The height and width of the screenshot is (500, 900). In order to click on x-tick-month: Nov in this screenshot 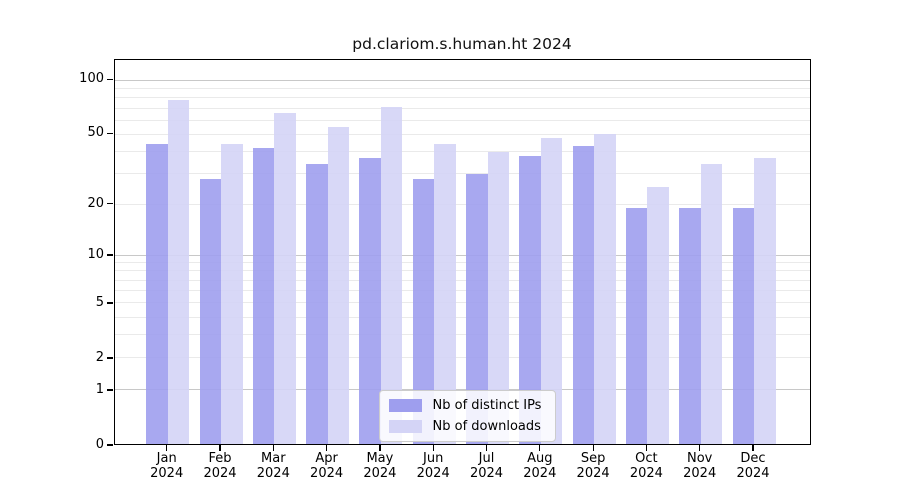, I will do `click(700, 458)`.